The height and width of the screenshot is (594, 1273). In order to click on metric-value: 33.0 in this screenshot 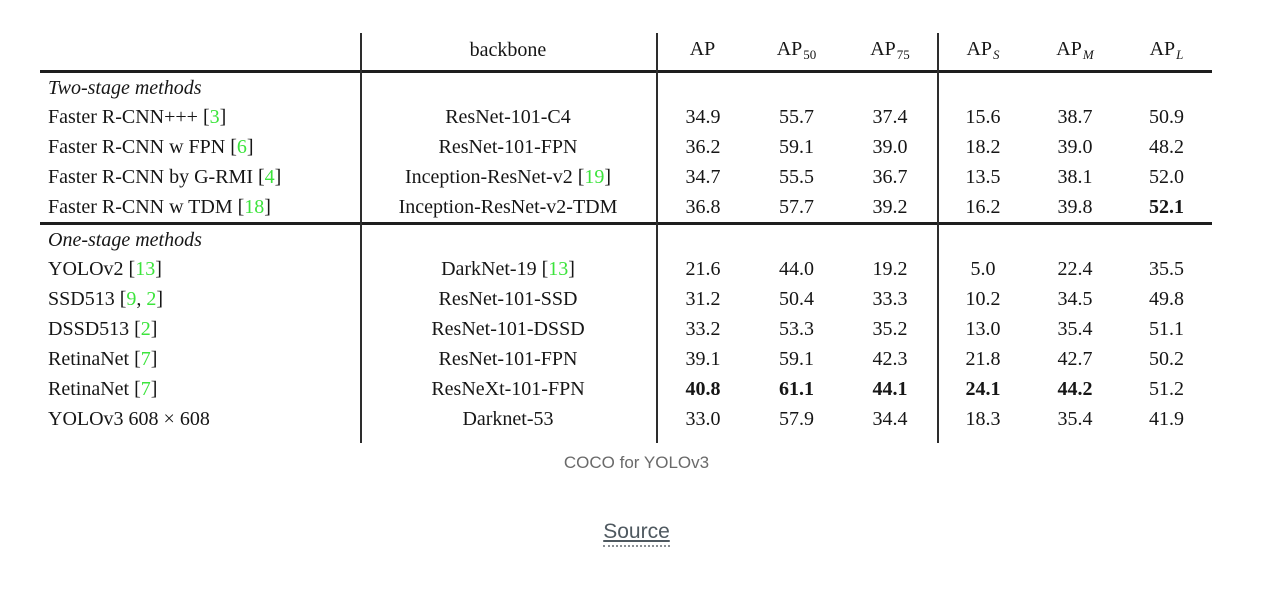, I will do `click(703, 419)`.